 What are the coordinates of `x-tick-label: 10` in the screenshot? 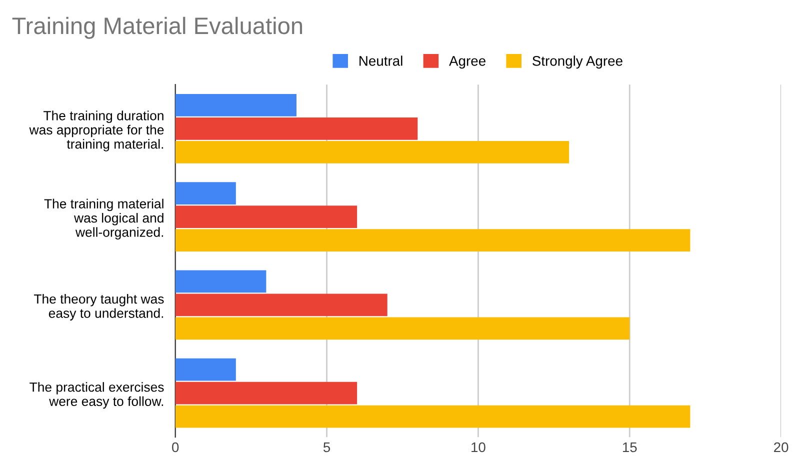 It's located at (479, 447).